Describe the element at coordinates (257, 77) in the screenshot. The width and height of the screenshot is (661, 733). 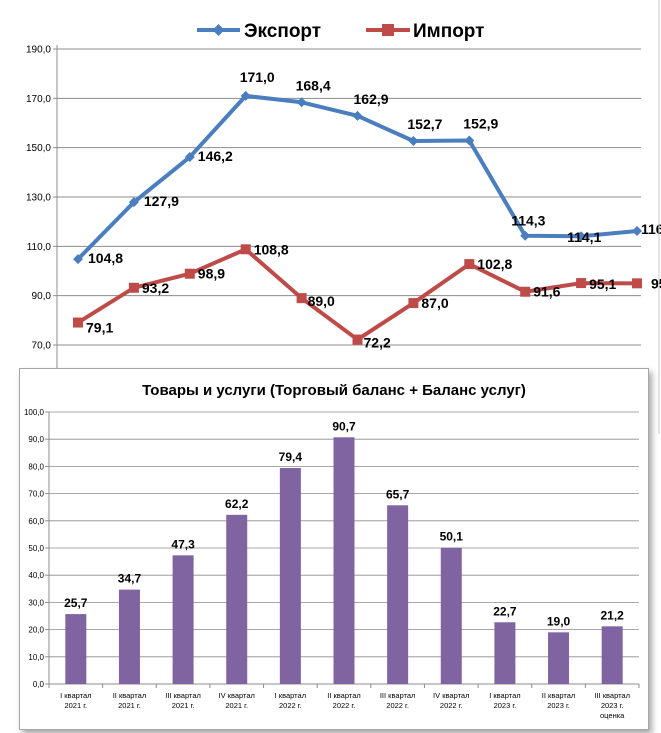
I see `export-data-label: 171,0` at that location.